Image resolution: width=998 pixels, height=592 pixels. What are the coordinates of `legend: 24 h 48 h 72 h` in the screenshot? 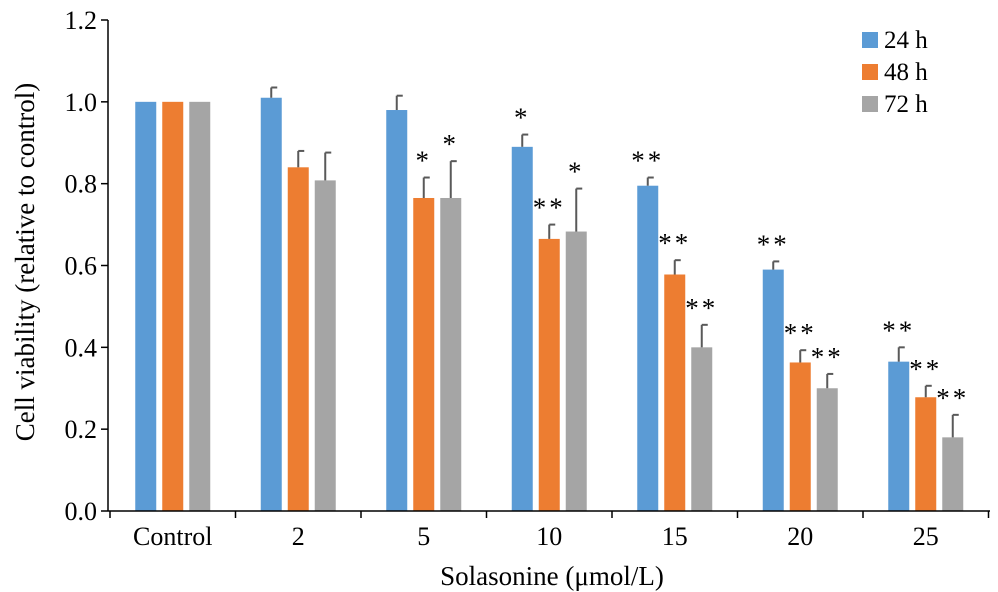 It's located at (895, 72).